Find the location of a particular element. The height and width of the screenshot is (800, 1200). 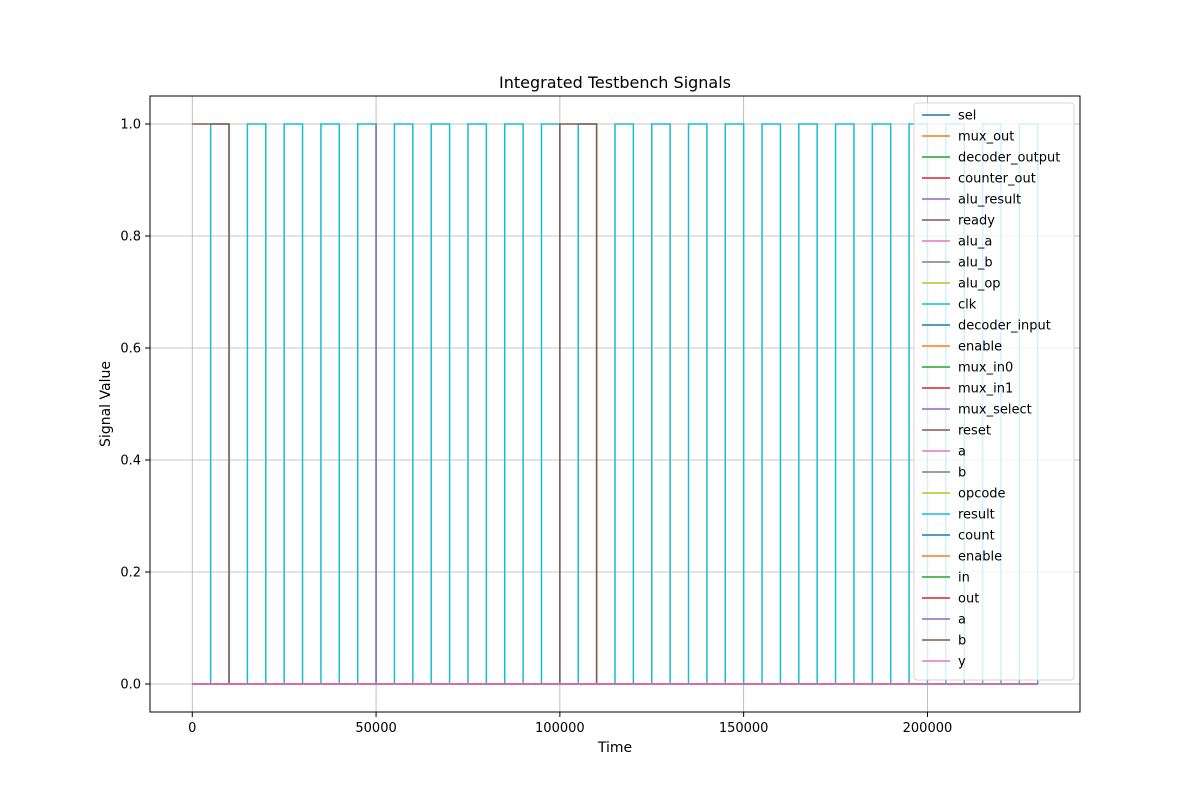

y-tick-label: 0.8 is located at coordinates (130, 237).